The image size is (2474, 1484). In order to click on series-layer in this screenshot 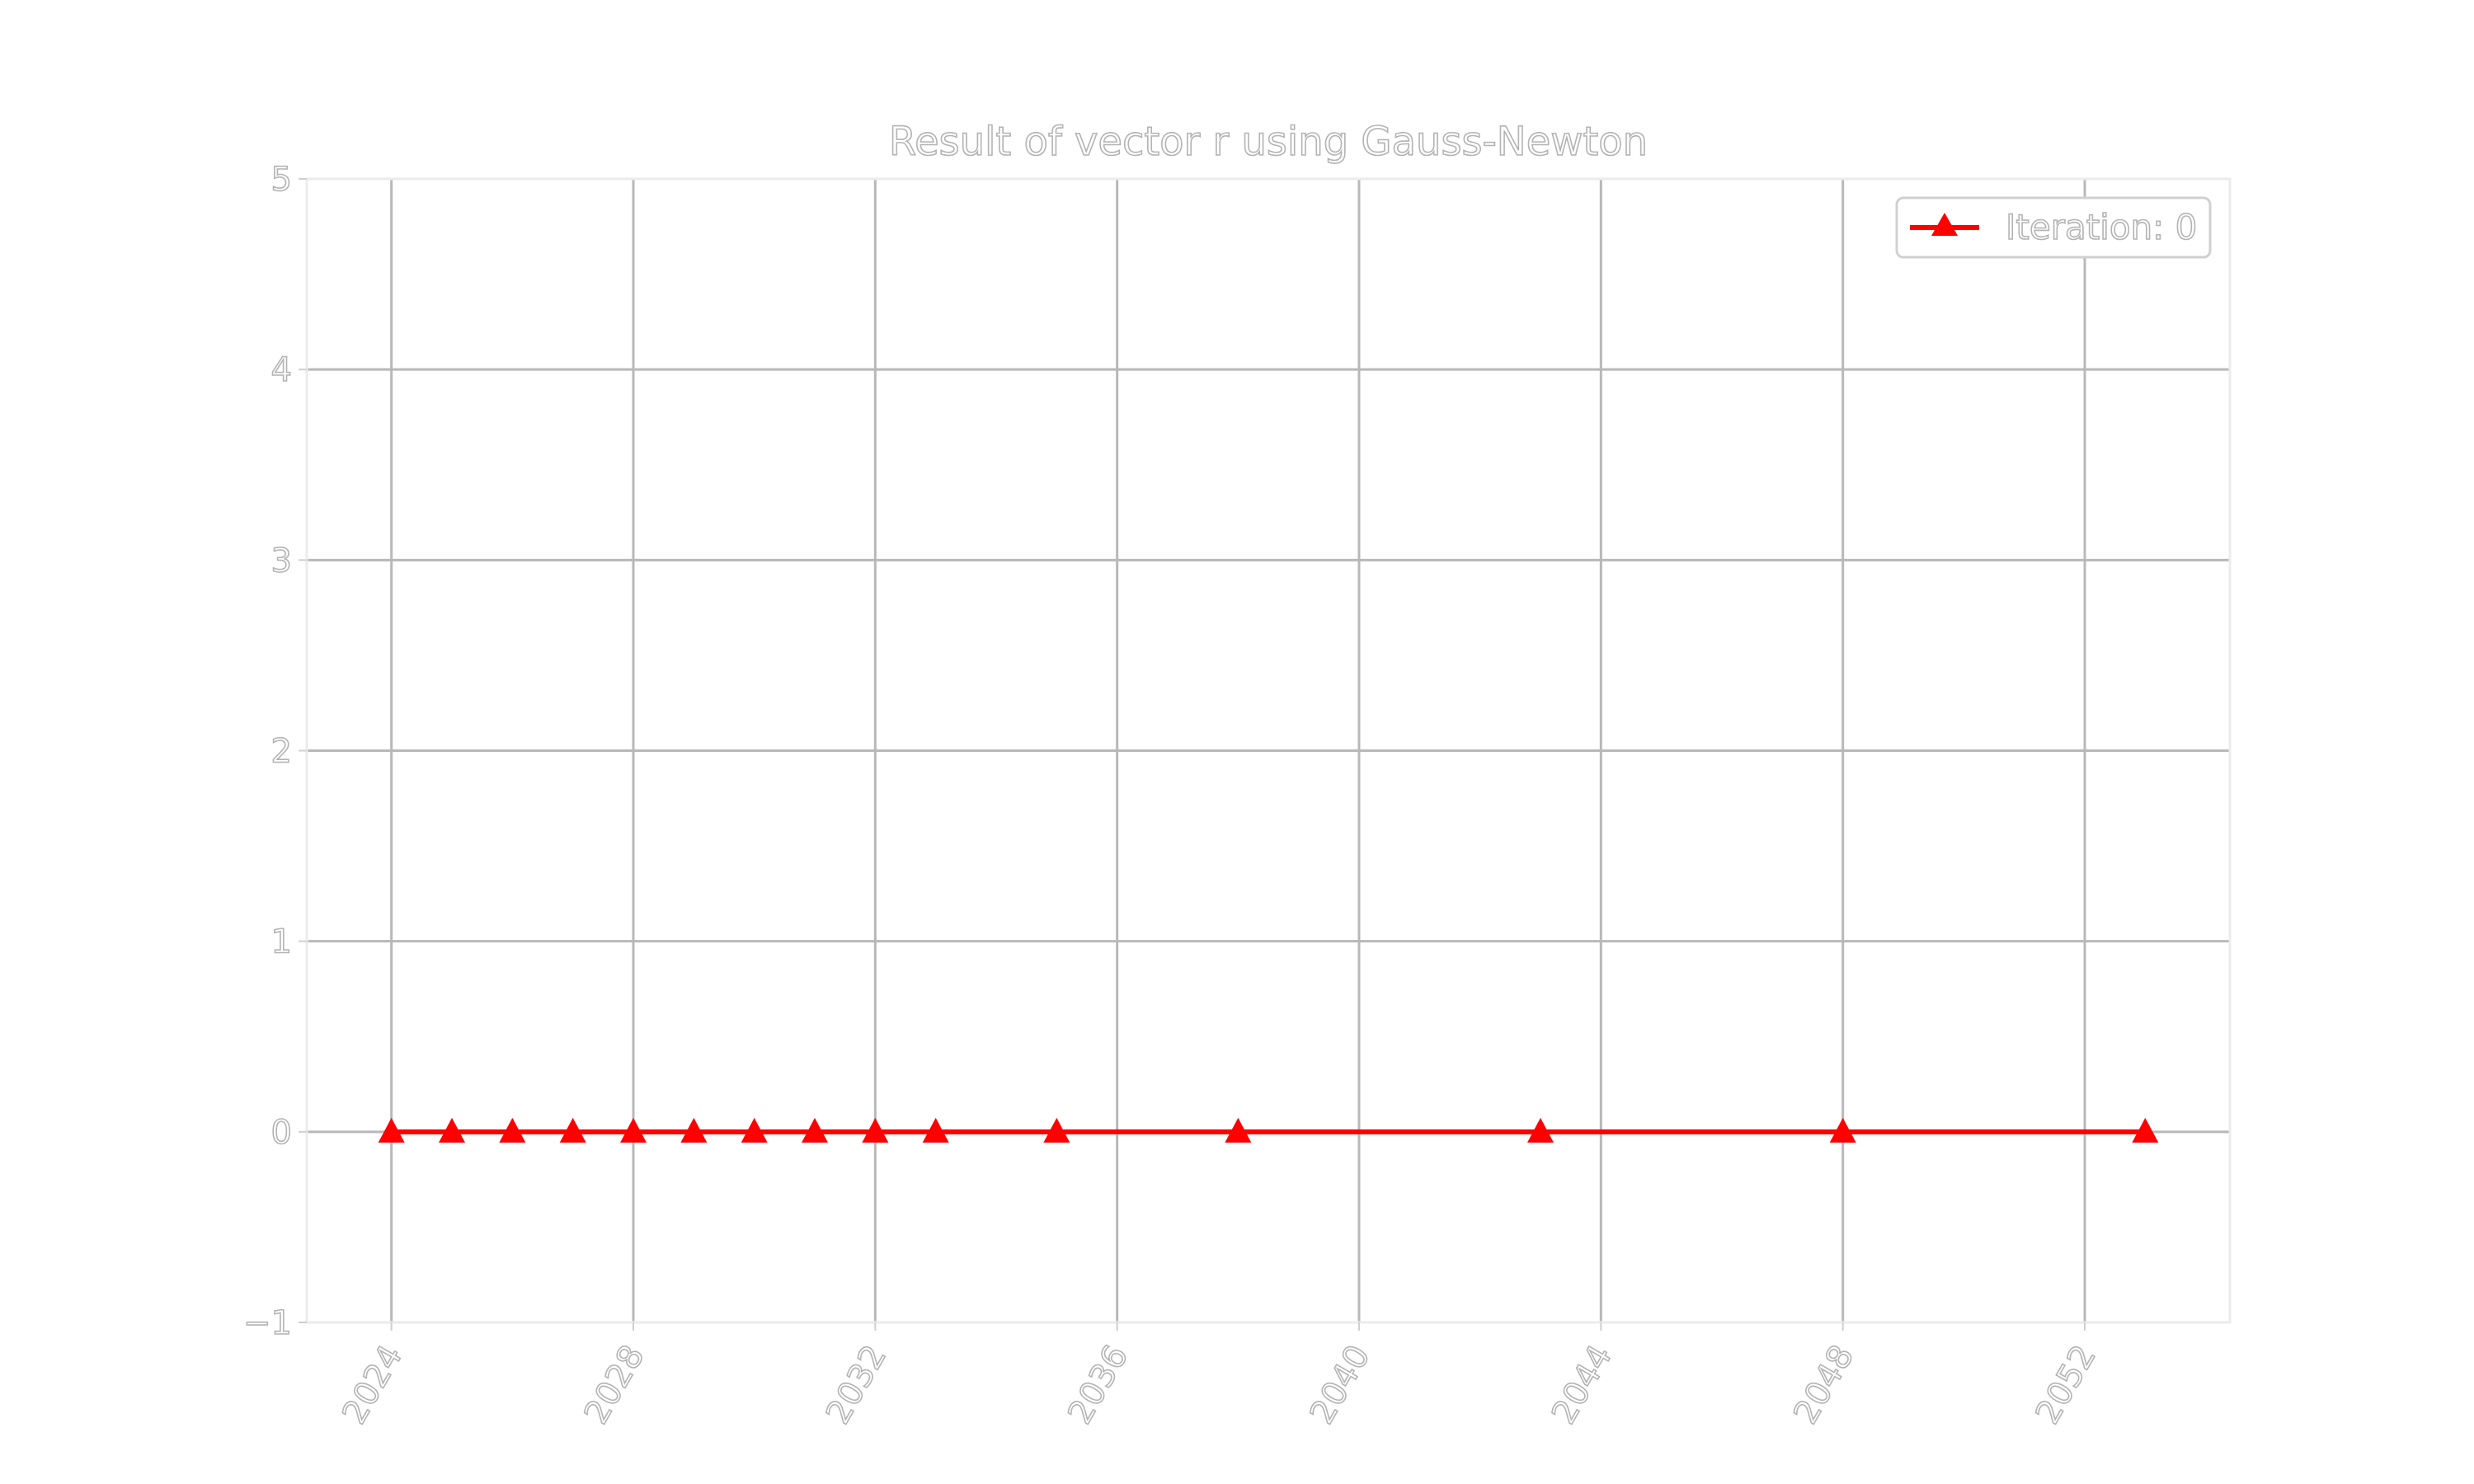, I will do `click(1268, 1130)`.